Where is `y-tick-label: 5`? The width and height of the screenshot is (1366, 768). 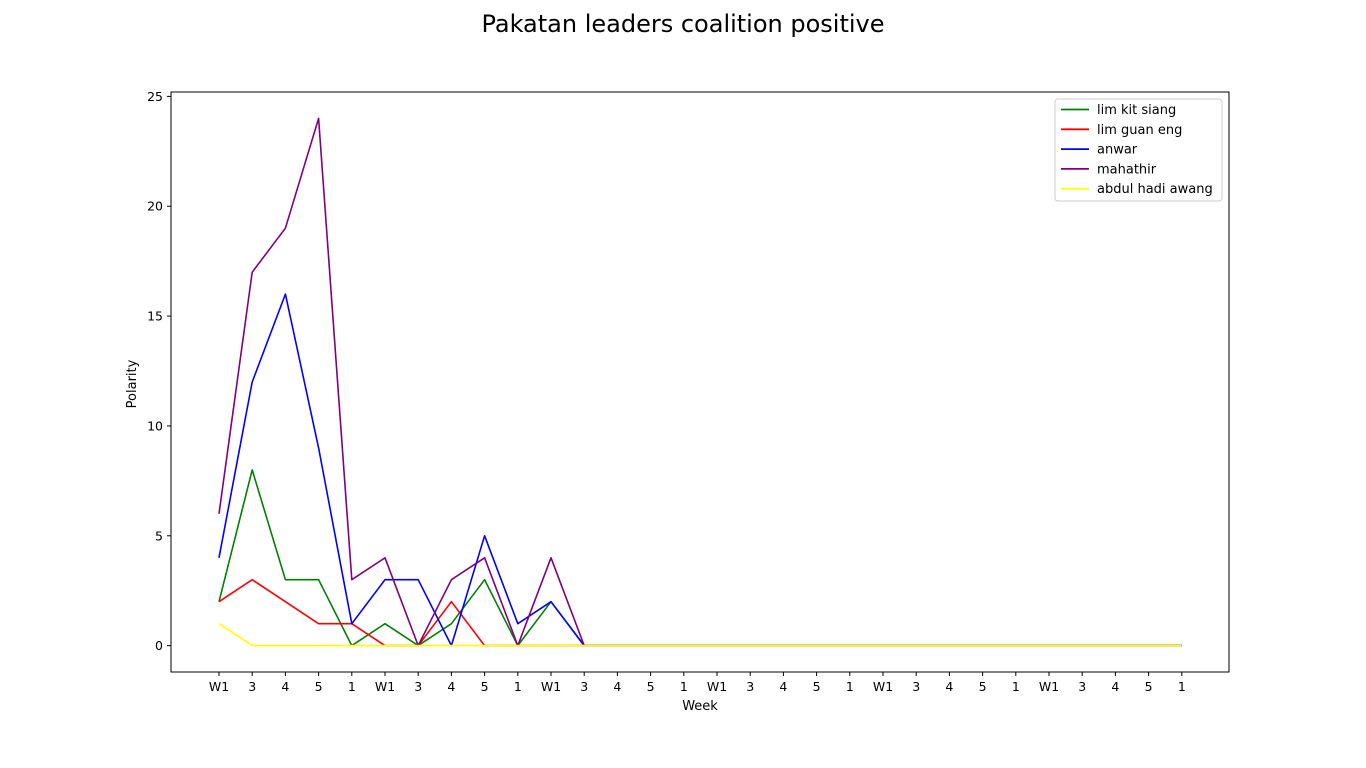
y-tick-label: 5 is located at coordinates (159, 535).